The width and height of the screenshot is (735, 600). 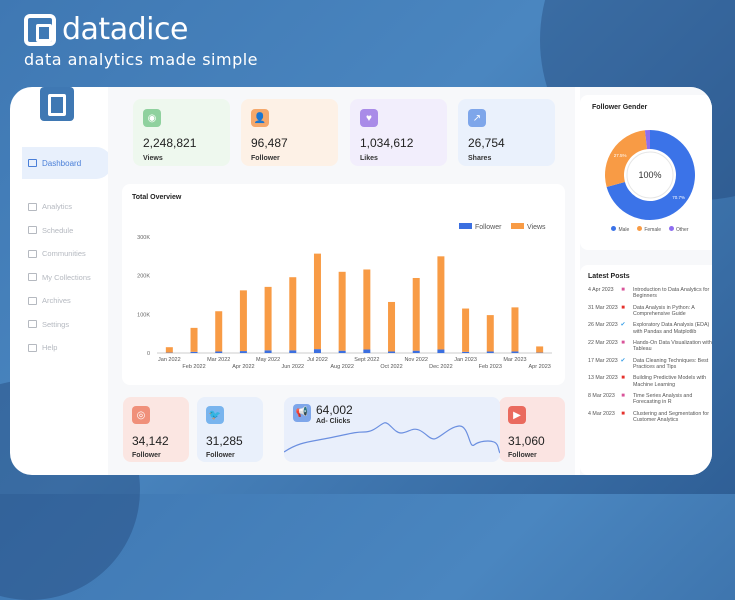 I want to click on stat-value: 96,487, so click(x=289, y=143).